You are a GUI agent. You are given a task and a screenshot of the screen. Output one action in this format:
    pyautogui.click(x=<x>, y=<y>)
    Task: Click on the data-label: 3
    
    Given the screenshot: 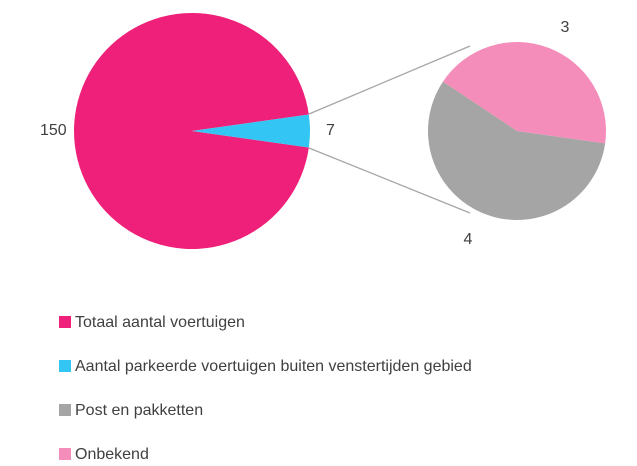 What is the action you would take?
    pyautogui.click(x=565, y=27)
    